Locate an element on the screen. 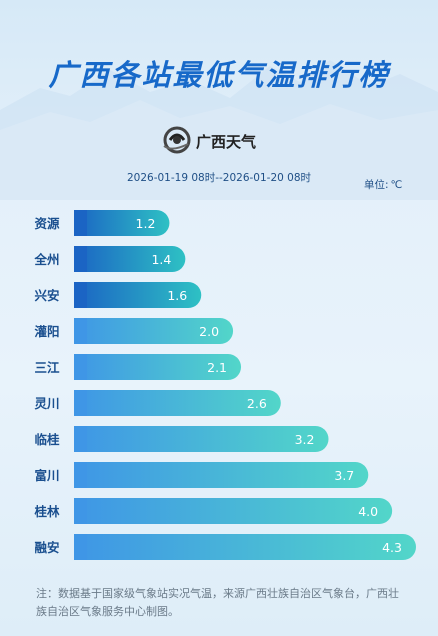  unit-label: 单位: ℃ is located at coordinates (382, 184).